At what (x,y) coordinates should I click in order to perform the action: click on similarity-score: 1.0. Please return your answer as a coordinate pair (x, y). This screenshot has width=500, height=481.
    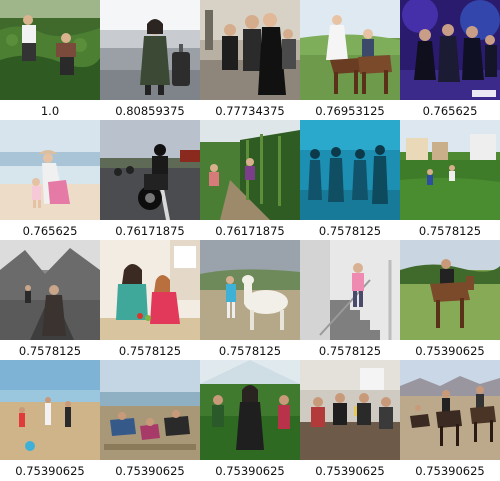
    Looking at the image, I should click on (50, 111).